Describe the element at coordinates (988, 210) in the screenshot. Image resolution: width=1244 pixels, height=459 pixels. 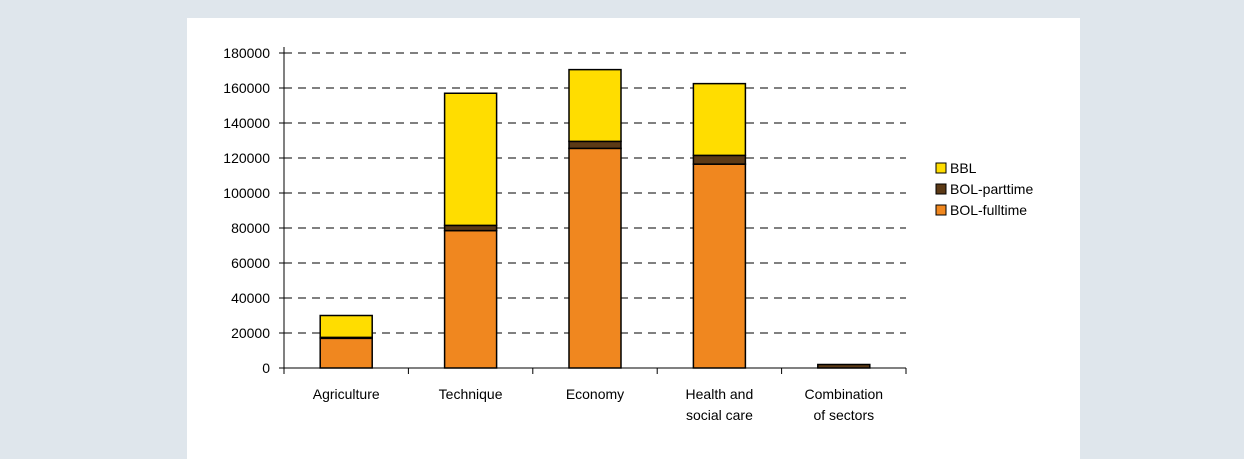
I see `legend-label-bol-fulltime: BOL-fulltime` at that location.